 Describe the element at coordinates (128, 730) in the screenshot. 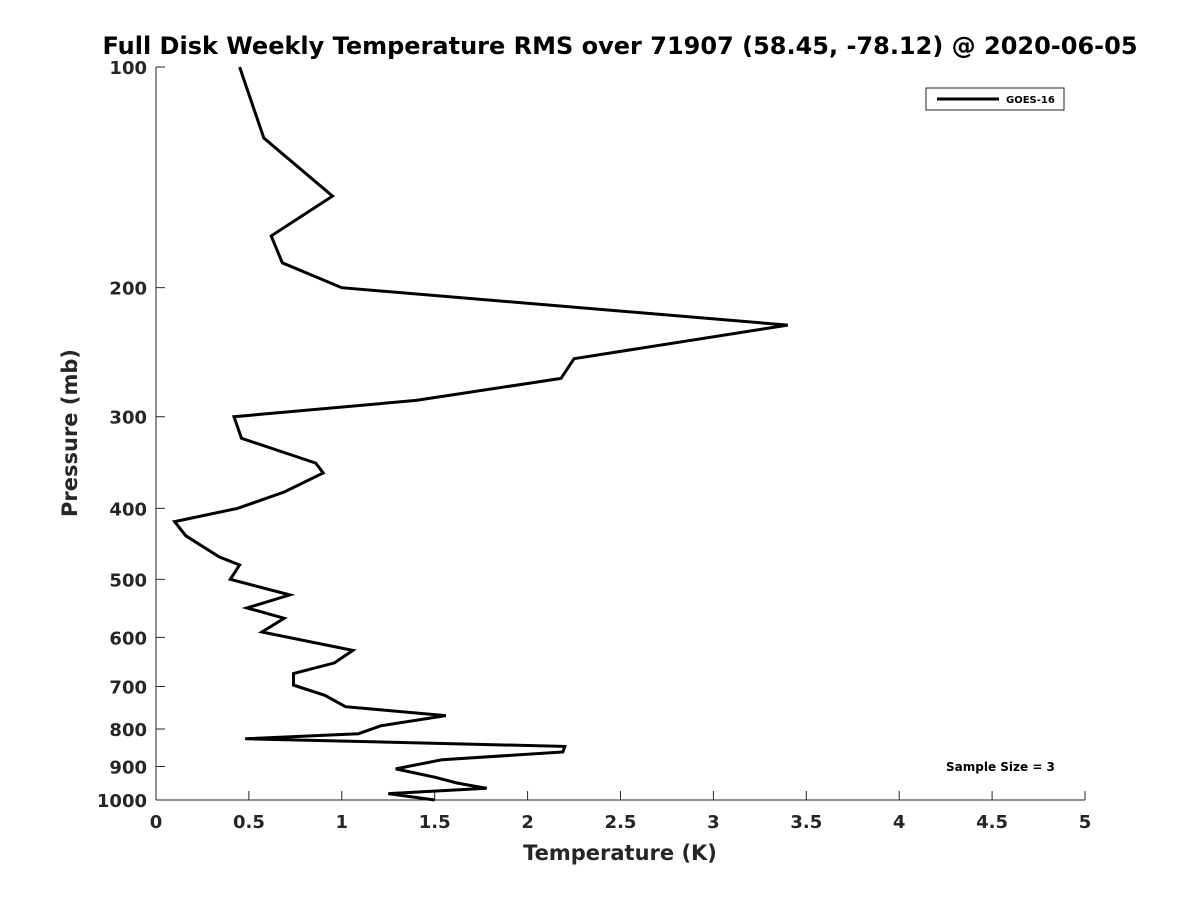

I see `y-tick-label: 800` at that location.